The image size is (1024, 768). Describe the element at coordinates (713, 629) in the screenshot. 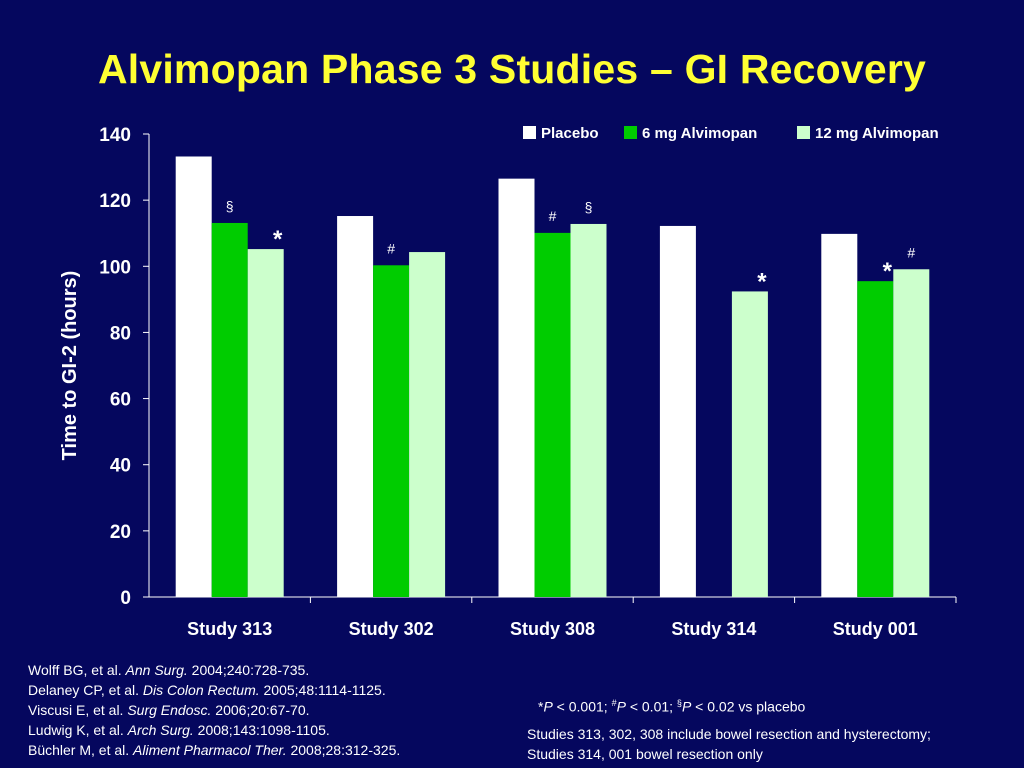

I see `x-tick-label: Study 314` at that location.